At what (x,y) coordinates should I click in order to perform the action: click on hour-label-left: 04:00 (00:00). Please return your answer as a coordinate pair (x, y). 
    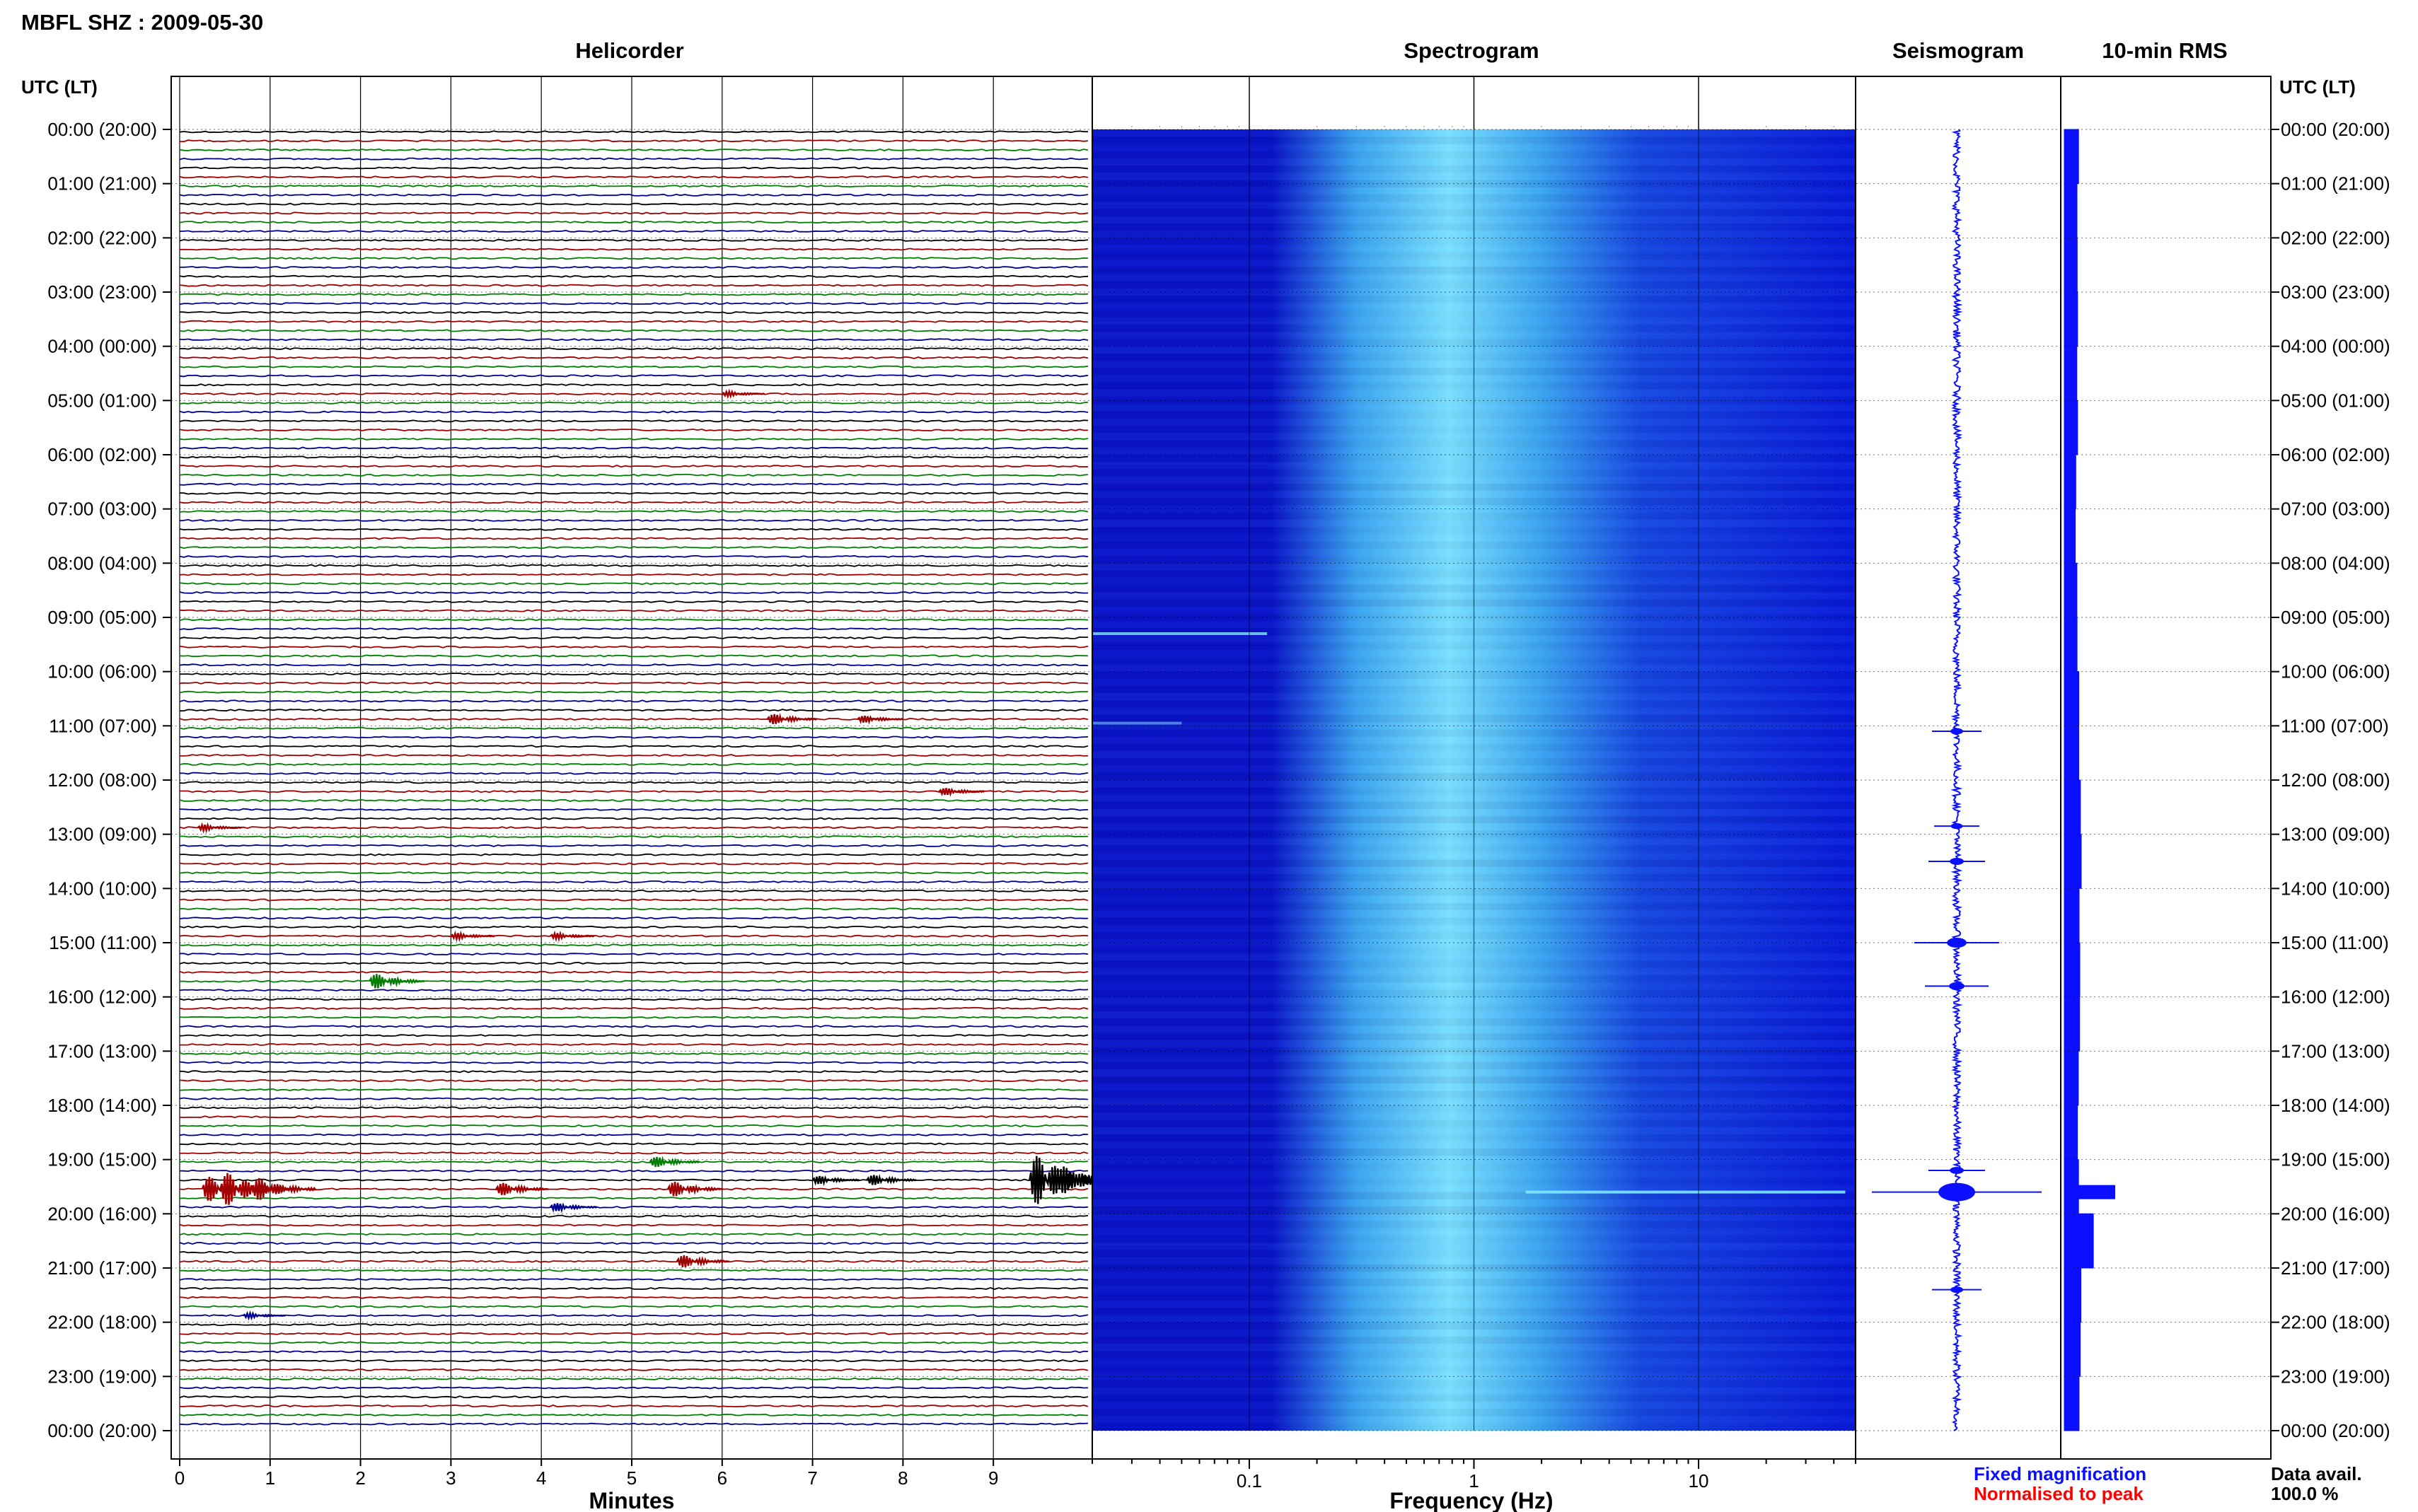
    Looking at the image, I should click on (102, 346).